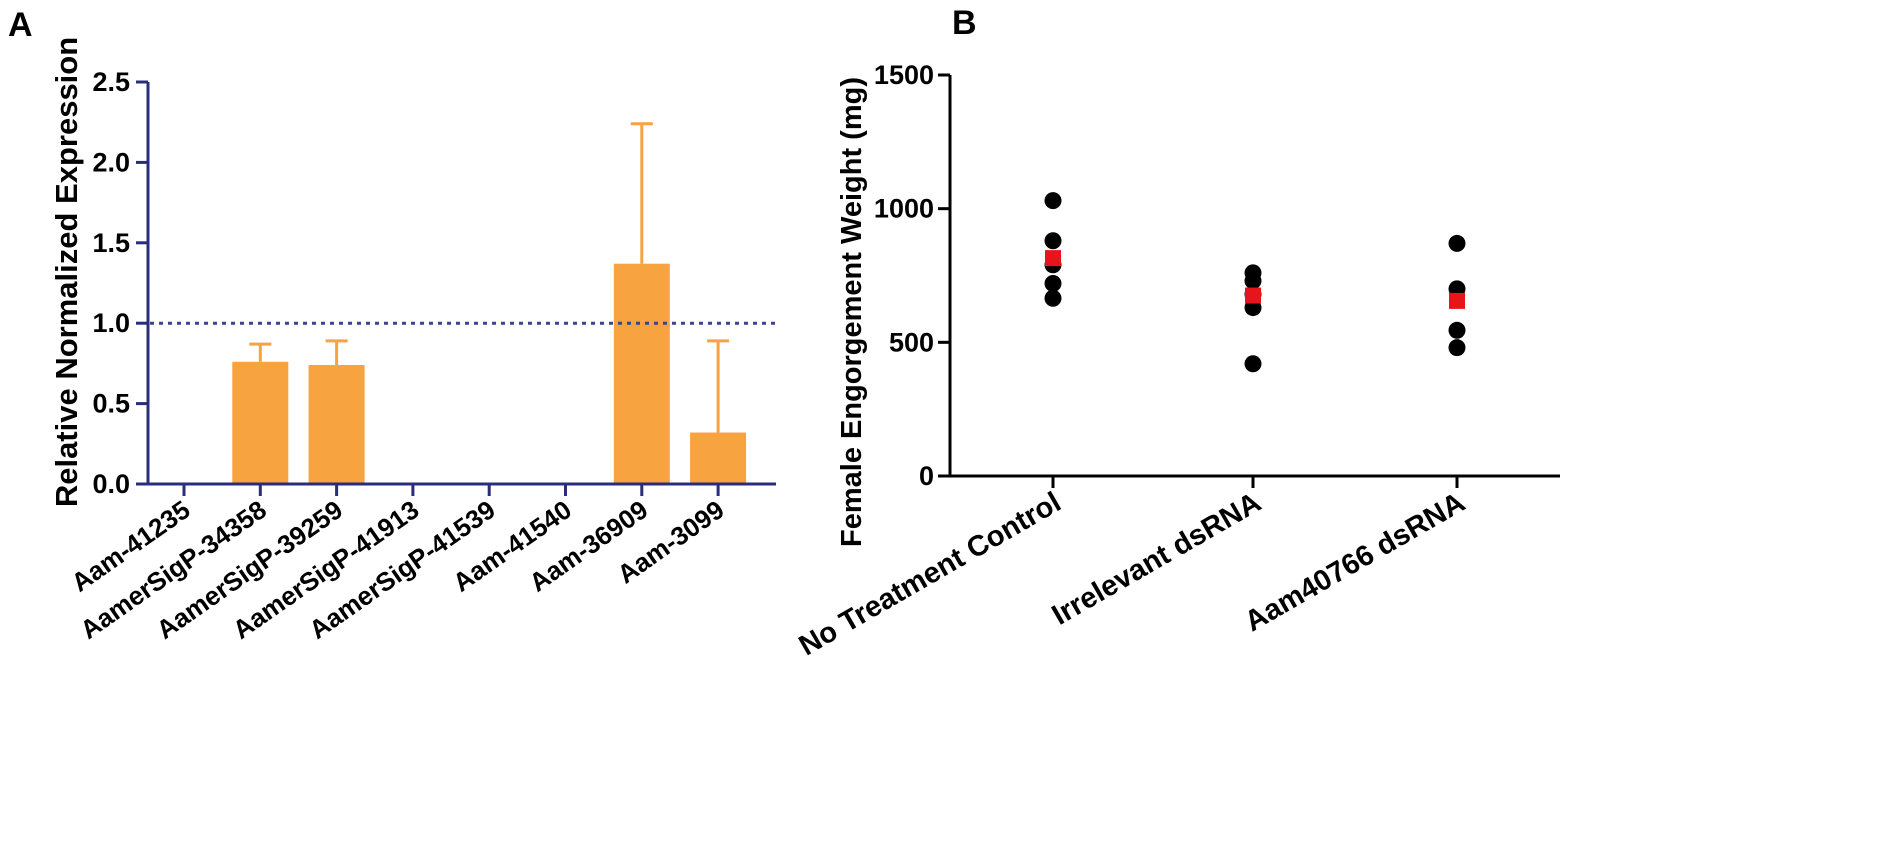 This screenshot has height=854, width=1882. I want to click on panel-b-y-axis-label: Female Engorgement Weight (mg), so click(852, 312).